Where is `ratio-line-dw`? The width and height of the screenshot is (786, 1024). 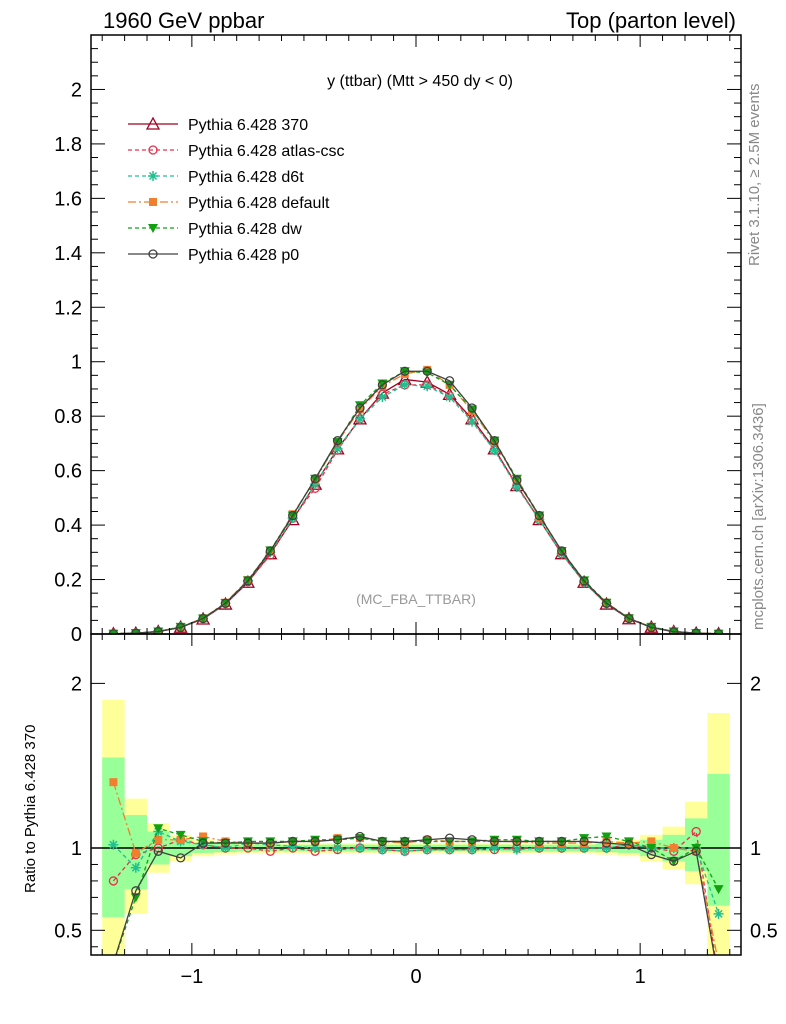
ratio-line-dw is located at coordinates (417, 891).